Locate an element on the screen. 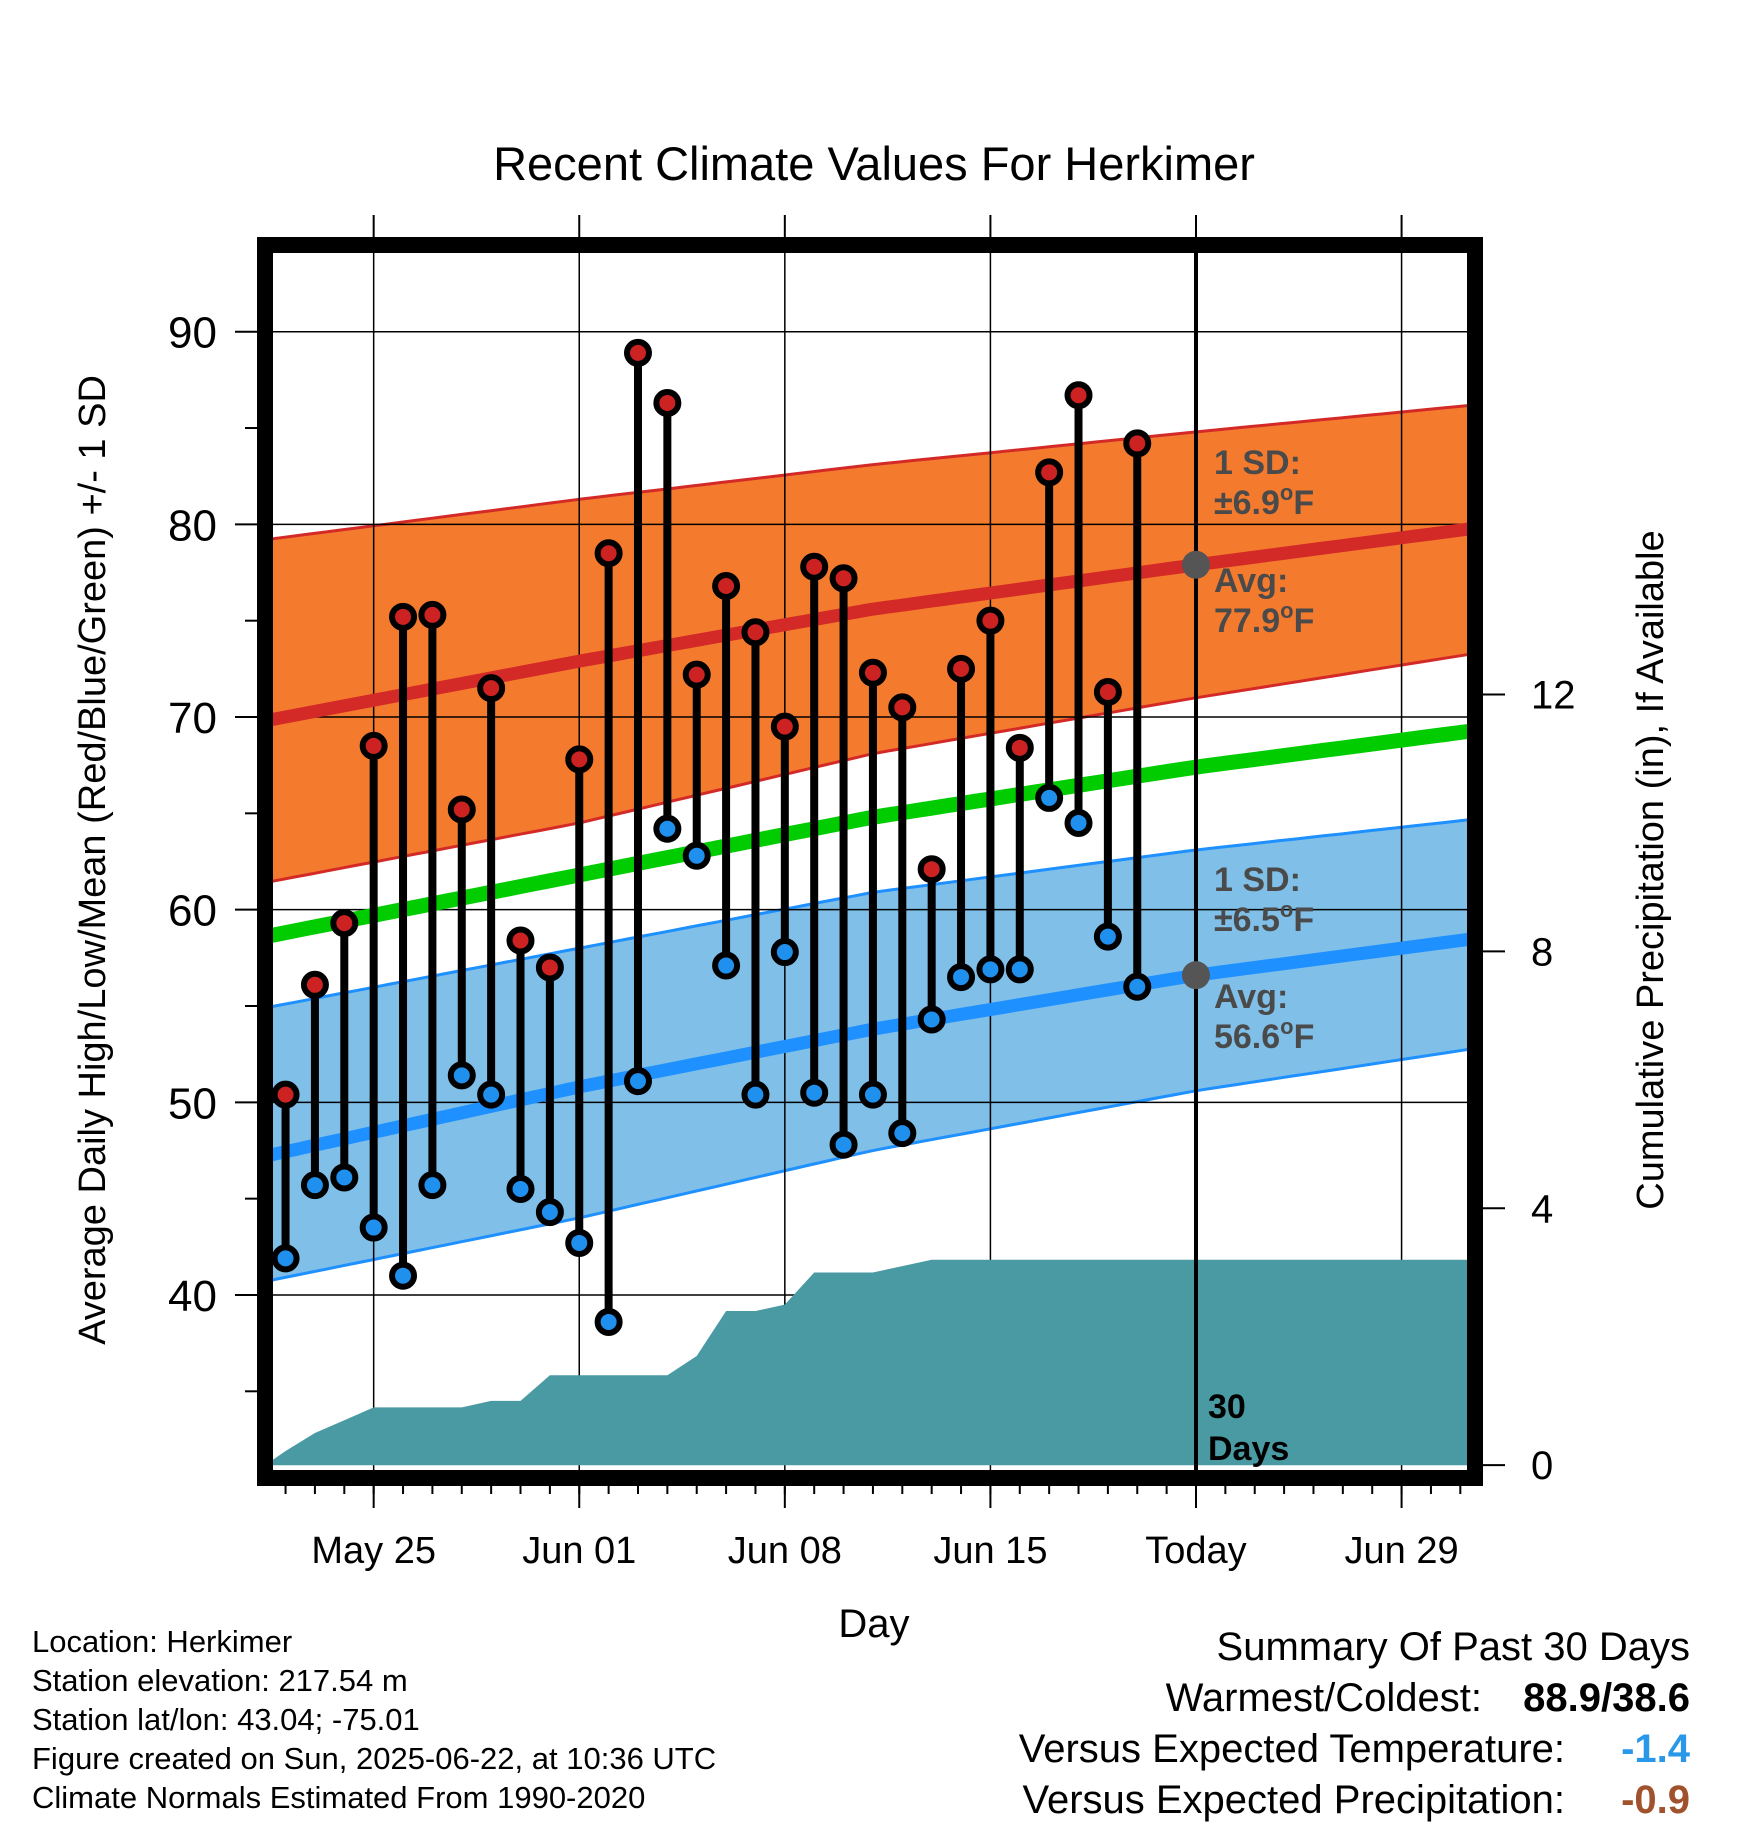  latlon-text: Station lat/lon: 43.04; -75.01 is located at coordinates (226, 1719).